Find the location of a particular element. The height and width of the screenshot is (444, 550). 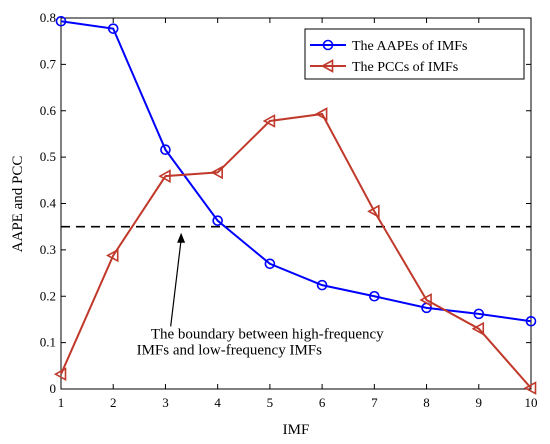

legend: The AAPEs of IMFs The PCCs of IMFs is located at coordinates (414, 54).